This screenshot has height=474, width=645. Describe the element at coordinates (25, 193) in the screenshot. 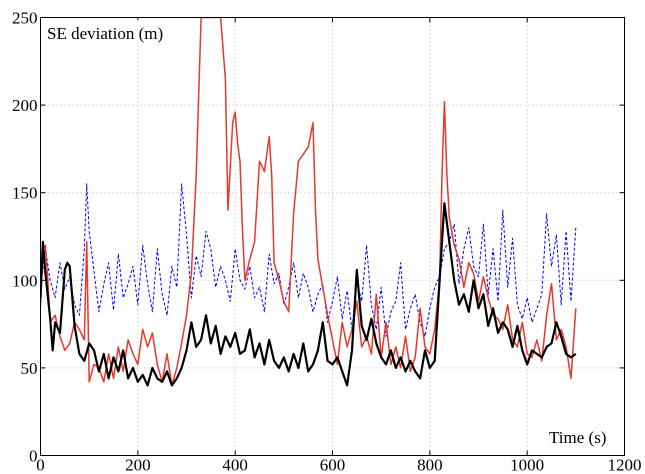

I see `y-tick-label: 150` at that location.